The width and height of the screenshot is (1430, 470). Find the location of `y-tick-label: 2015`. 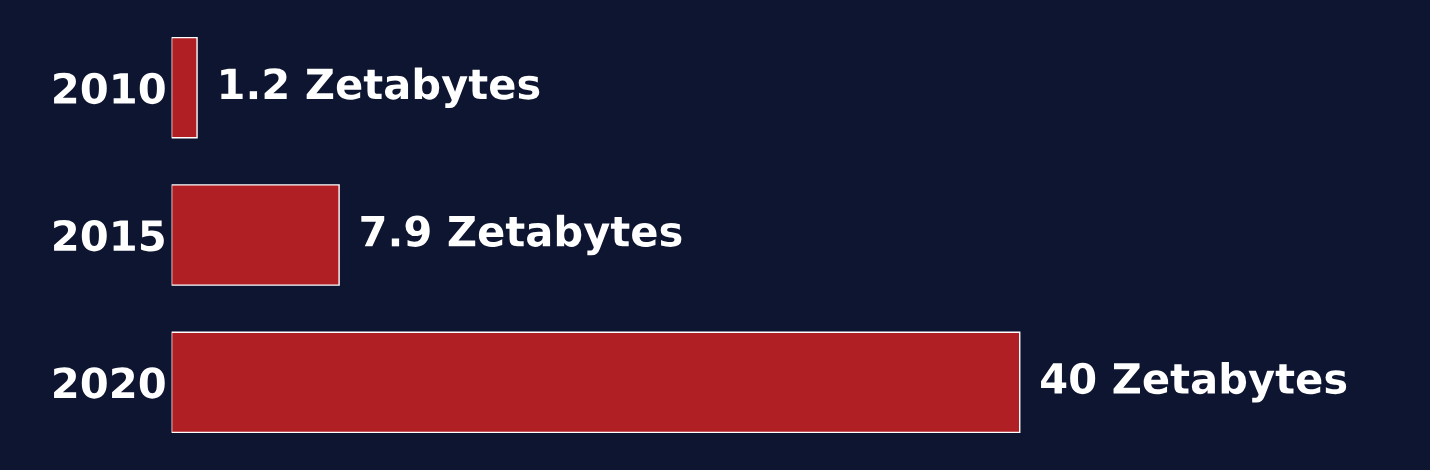

y-tick-label: 2015 is located at coordinates (109, 235).